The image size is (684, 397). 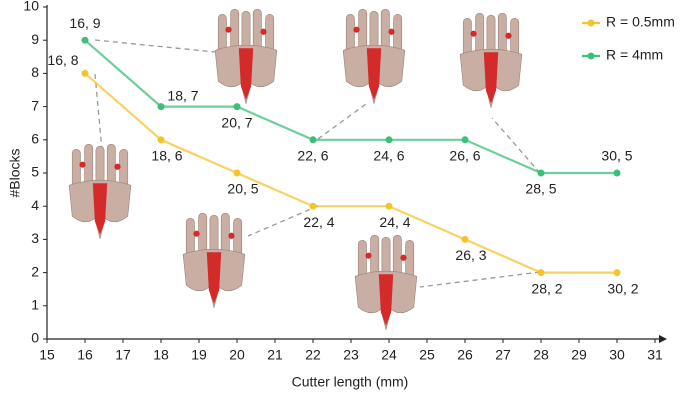 What do you see at coordinates (663, 339) in the screenshot?
I see `x-axis-arrow` at bounding box center [663, 339].